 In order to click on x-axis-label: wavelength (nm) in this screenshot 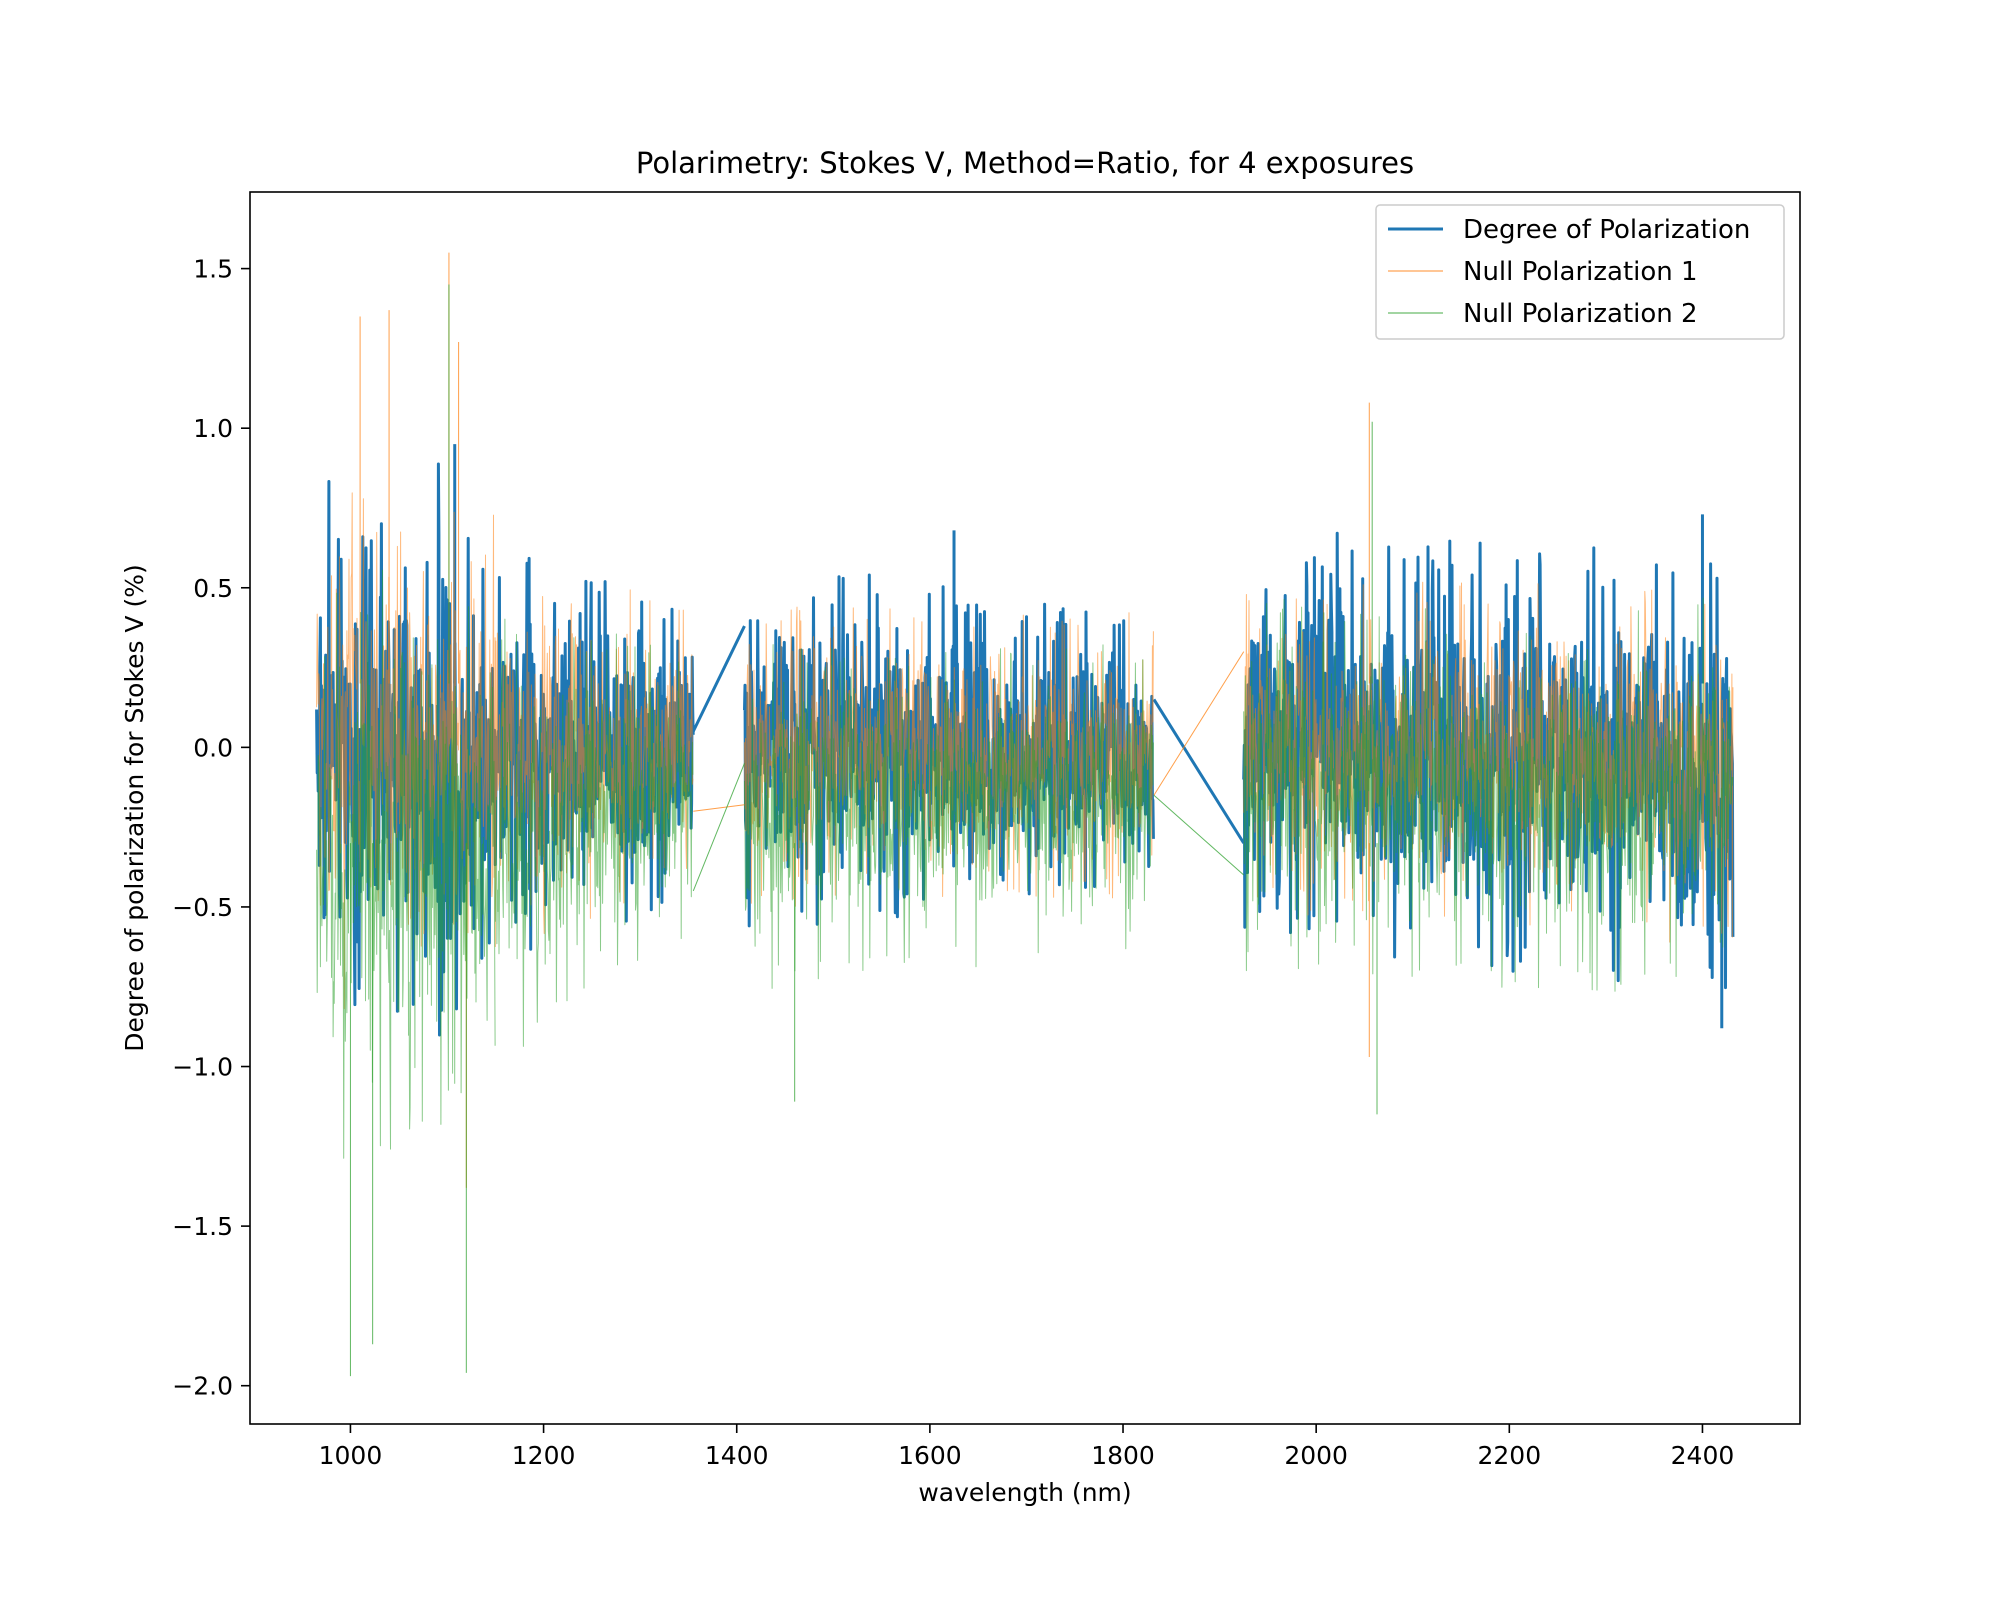, I will do `click(1024, 1492)`.